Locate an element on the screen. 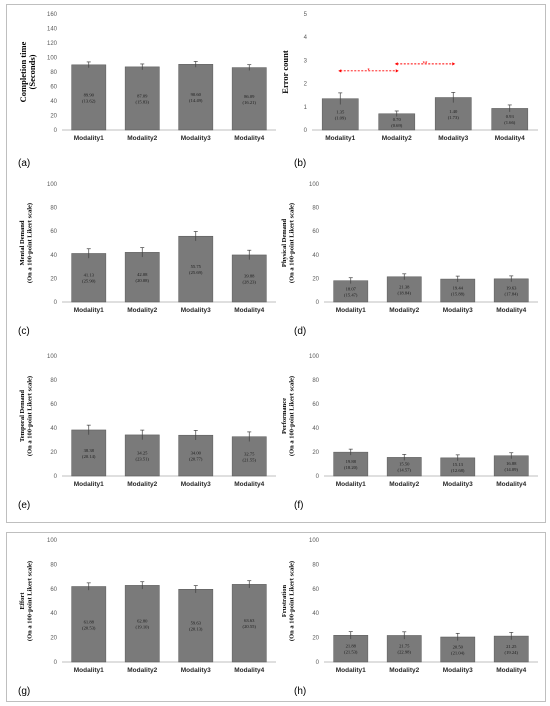  significance-arrow-right is located at coordinates (454, 64).